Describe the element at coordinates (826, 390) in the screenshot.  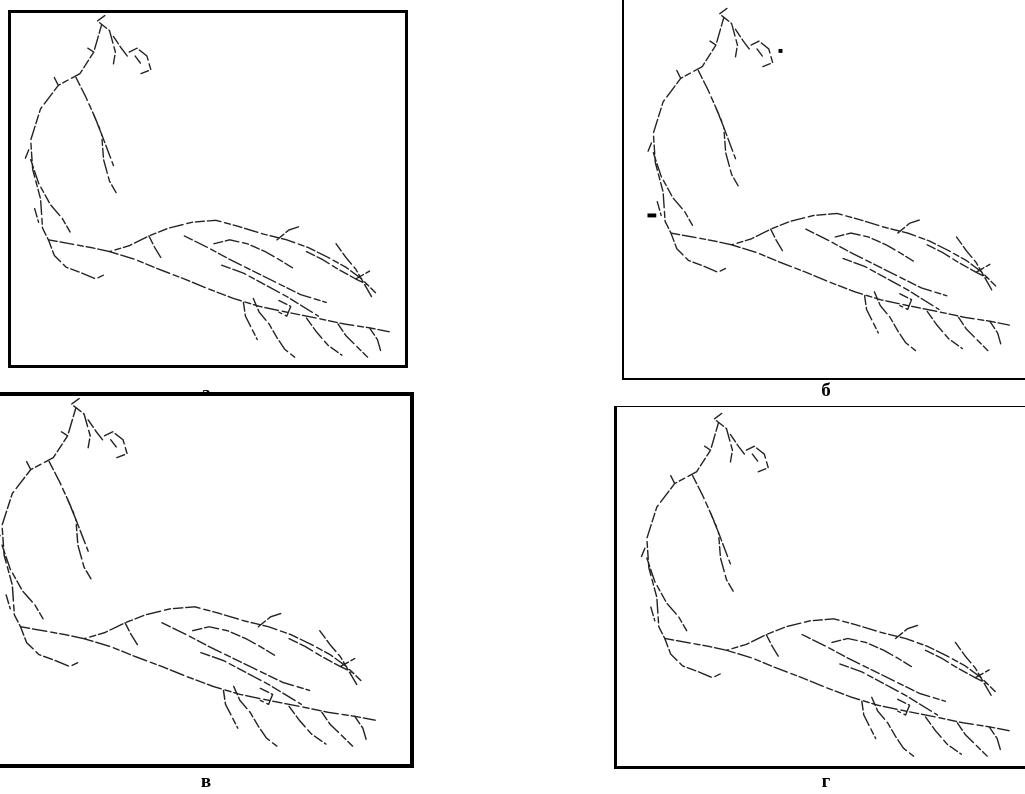
I see `caption-b: б` at that location.